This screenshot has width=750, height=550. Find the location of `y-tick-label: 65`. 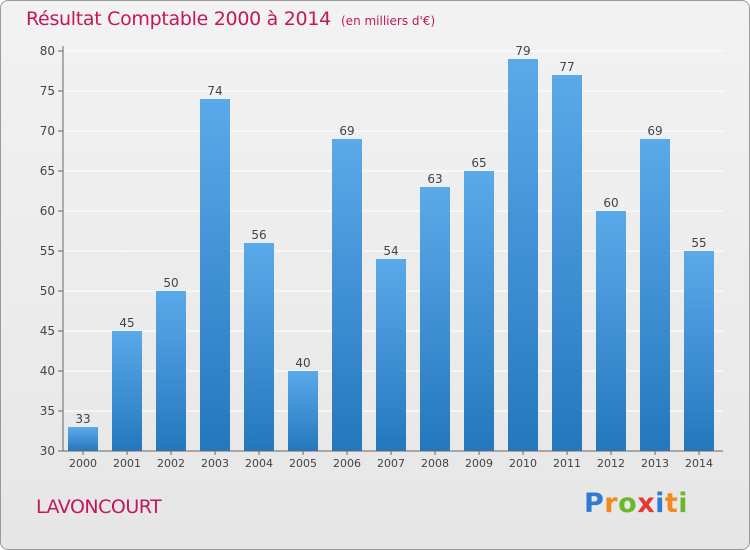

y-tick-label: 65 is located at coordinates (47, 171).